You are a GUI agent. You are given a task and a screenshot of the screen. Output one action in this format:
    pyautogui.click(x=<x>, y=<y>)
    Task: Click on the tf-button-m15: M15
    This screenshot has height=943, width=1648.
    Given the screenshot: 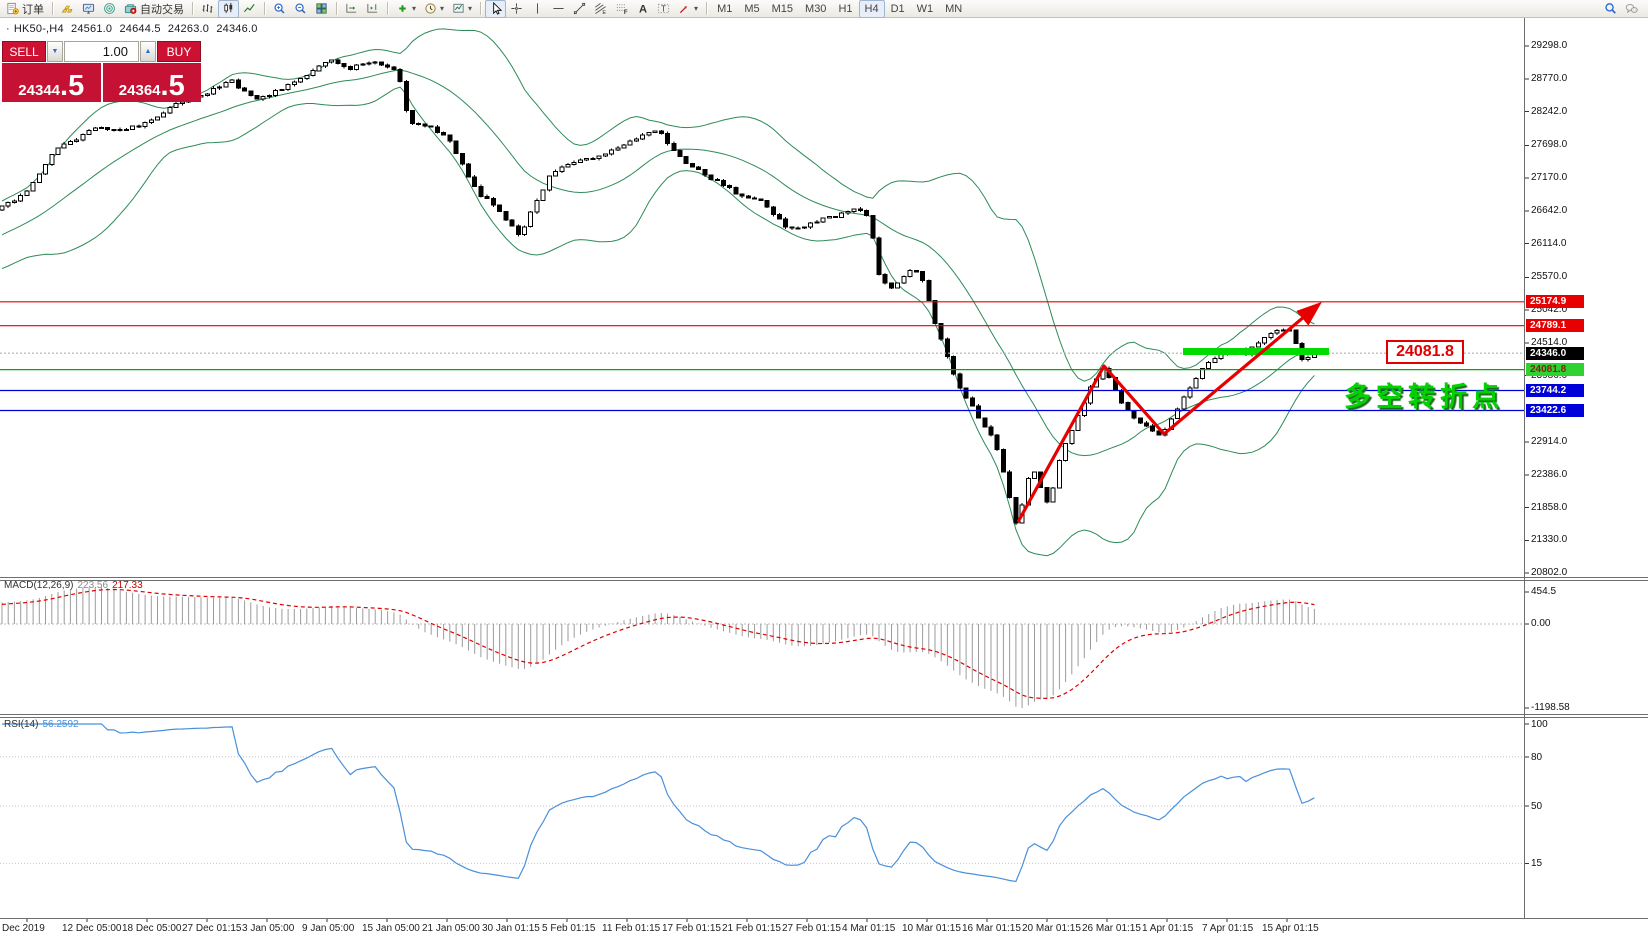 What is the action you would take?
    pyautogui.click(x=782, y=8)
    